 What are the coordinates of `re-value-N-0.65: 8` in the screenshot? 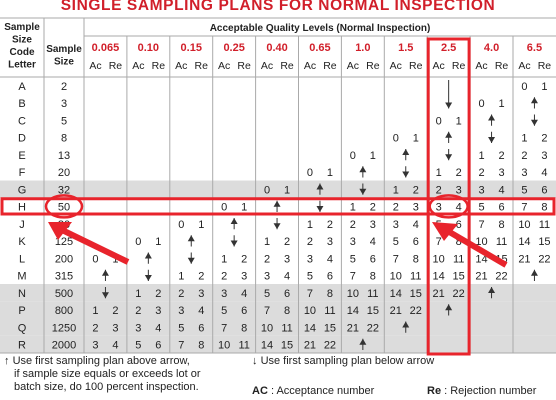 It's located at (330, 294).